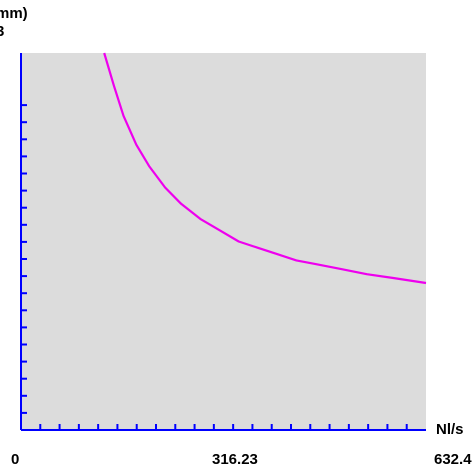  I want to click on x-axis-label: Nl/s, so click(450, 429).